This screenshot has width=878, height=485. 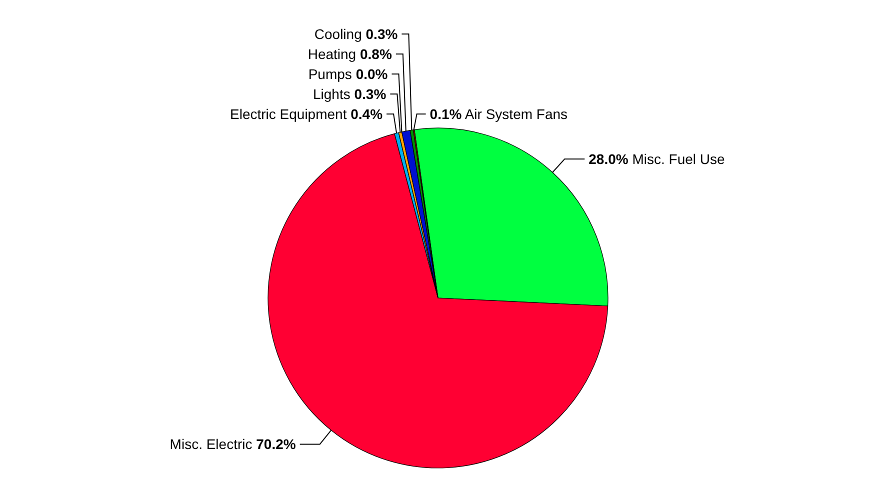 I want to click on data-label: 0.8%, so click(x=376, y=54).